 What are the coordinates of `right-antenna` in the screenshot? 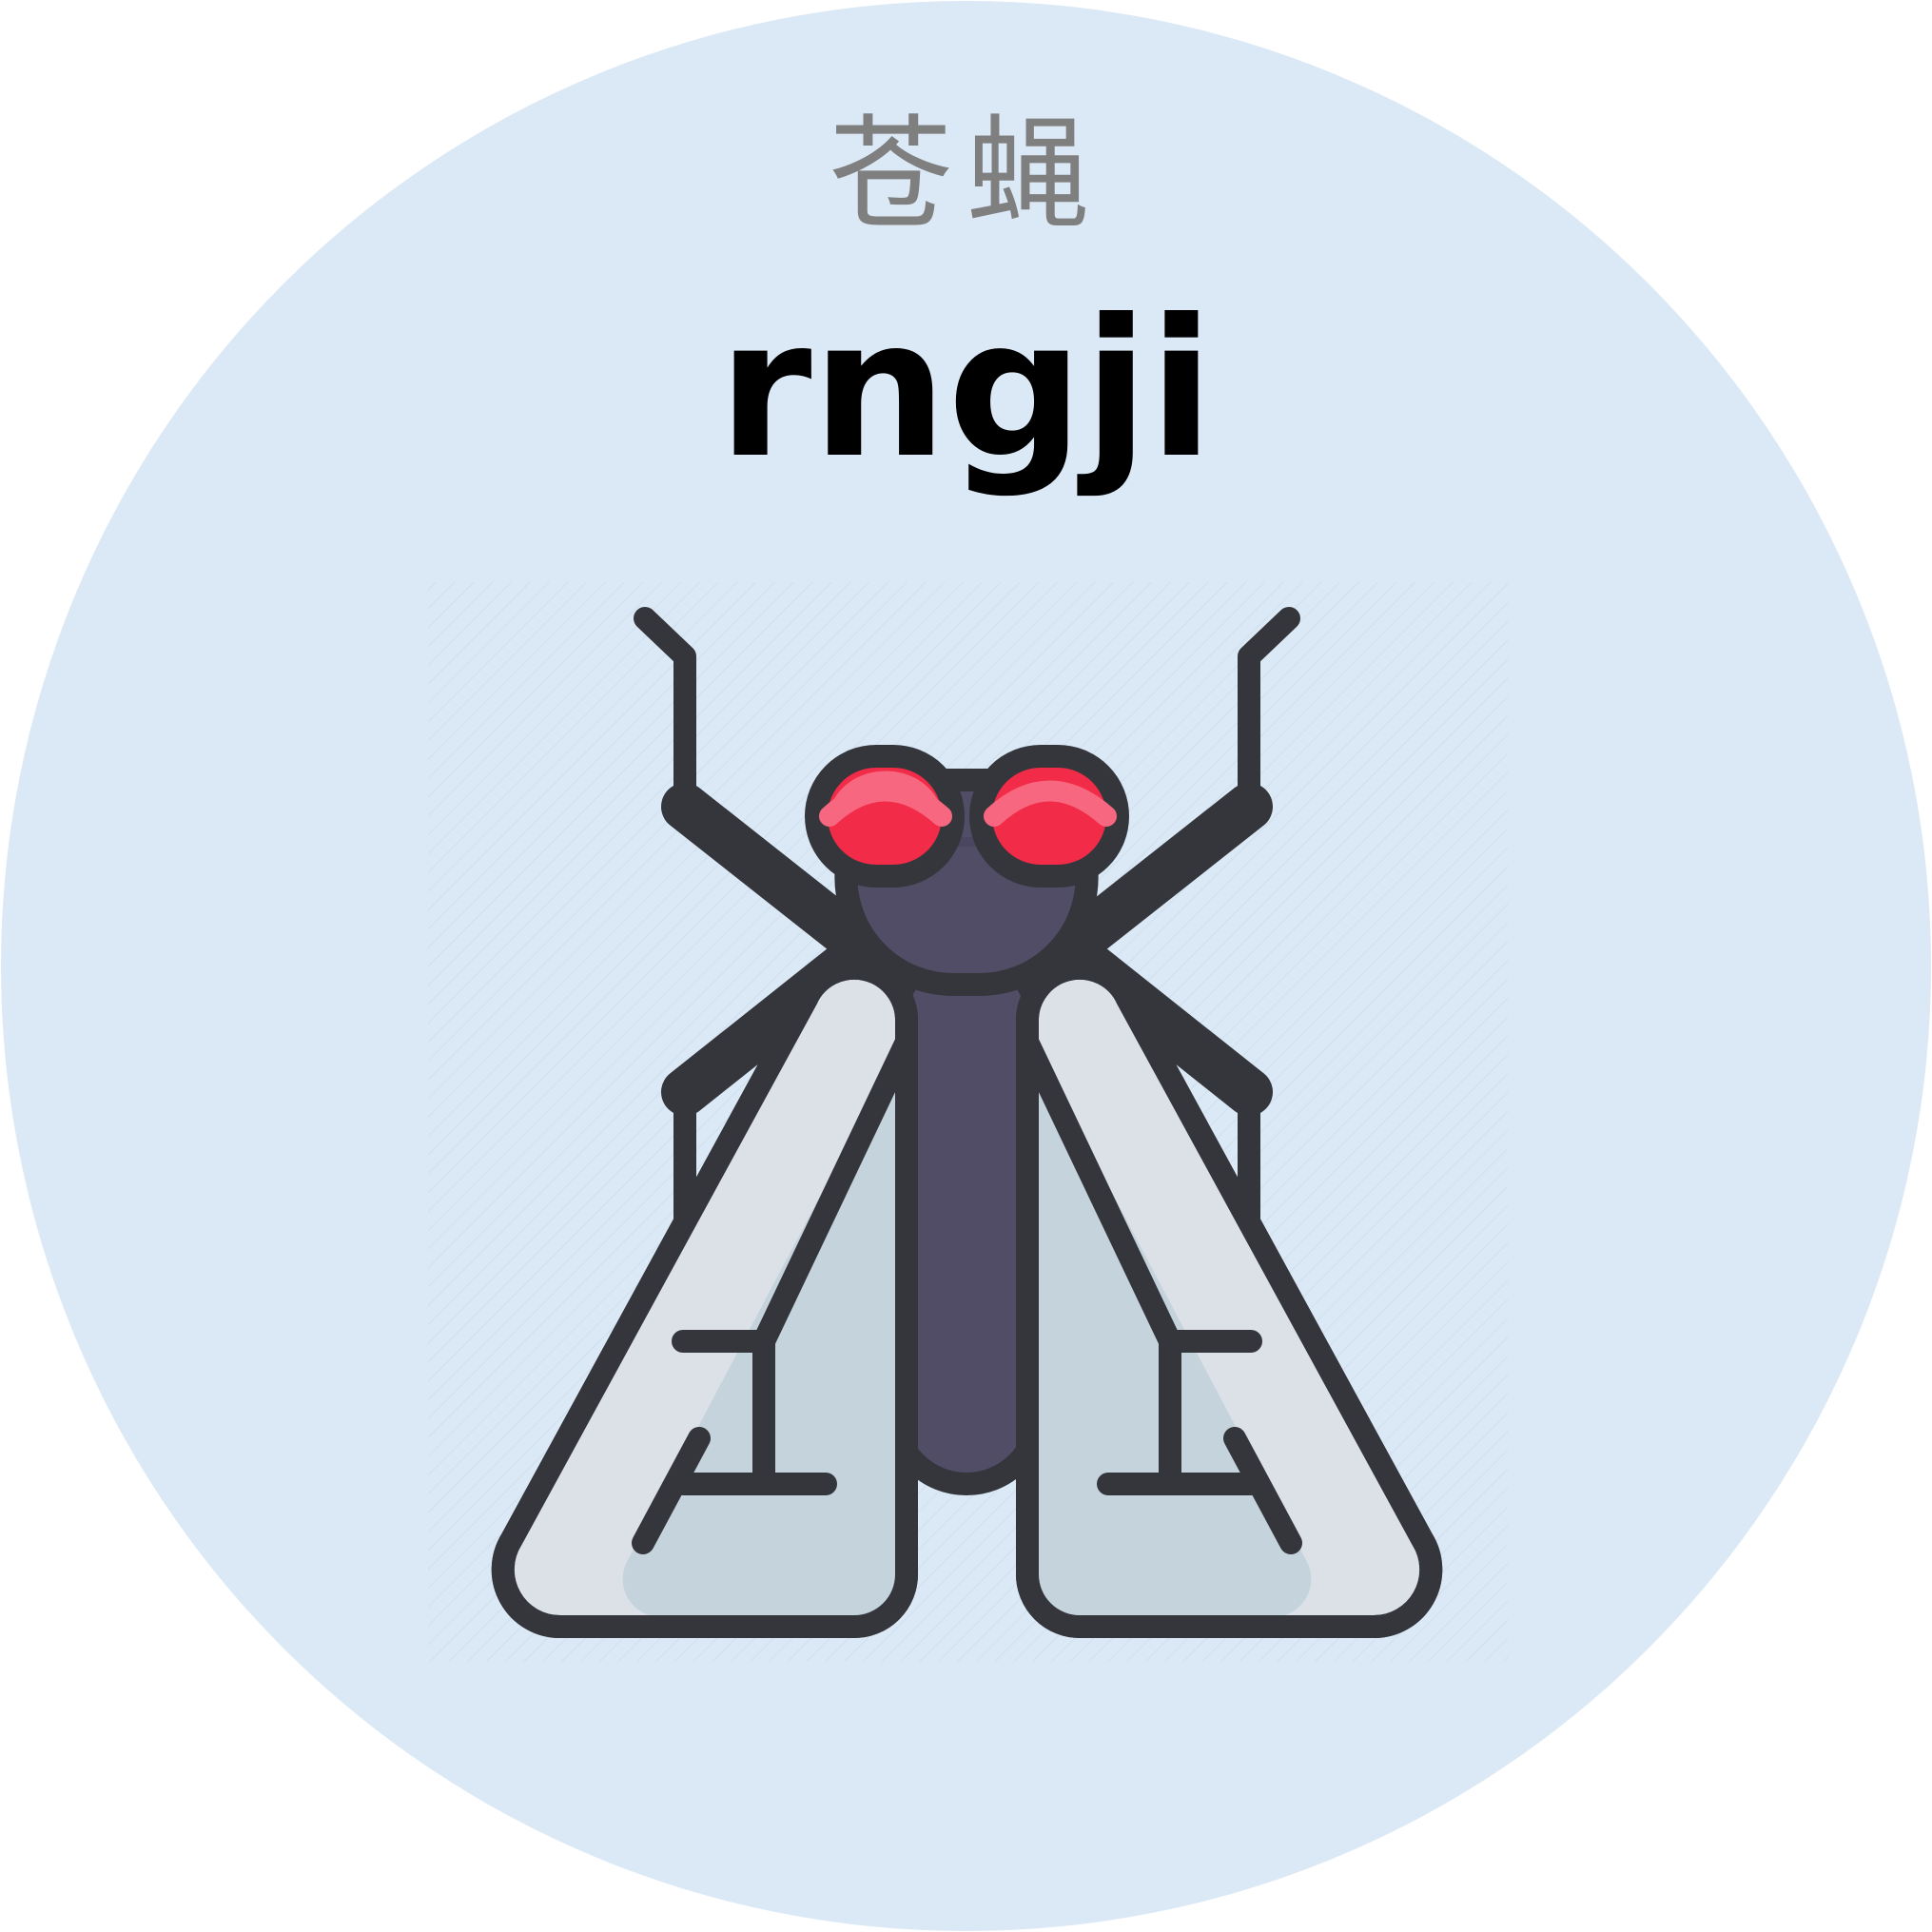 It's located at (1269, 713).